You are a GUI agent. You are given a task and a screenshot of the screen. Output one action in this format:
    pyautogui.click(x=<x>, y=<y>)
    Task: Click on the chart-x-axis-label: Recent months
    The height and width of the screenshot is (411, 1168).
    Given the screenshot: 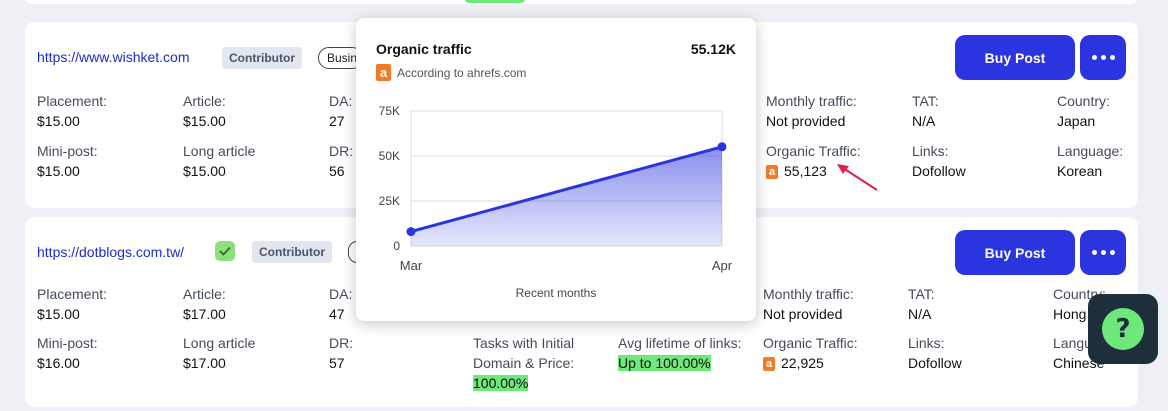 What is the action you would take?
    pyautogui.click(x=556, y=293)
    